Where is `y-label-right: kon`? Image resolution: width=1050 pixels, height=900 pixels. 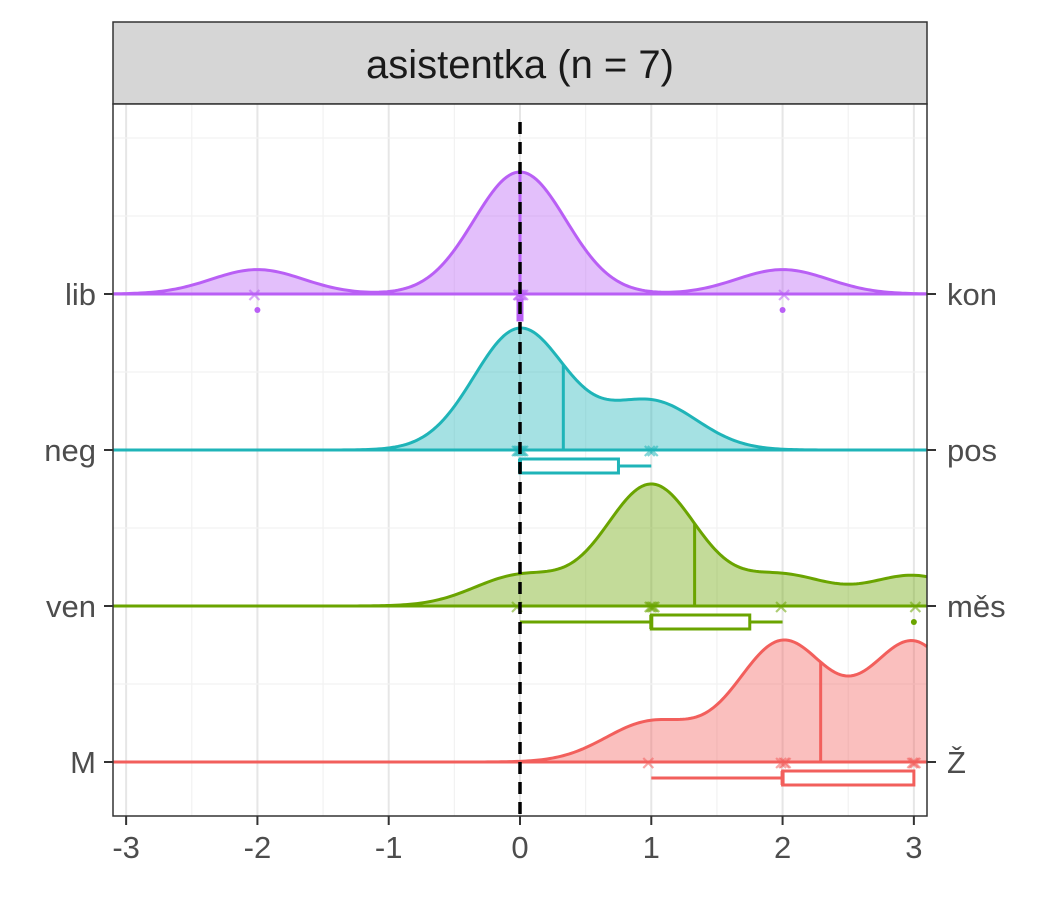
y-label-right: kon is located at coordinates (972, 294).